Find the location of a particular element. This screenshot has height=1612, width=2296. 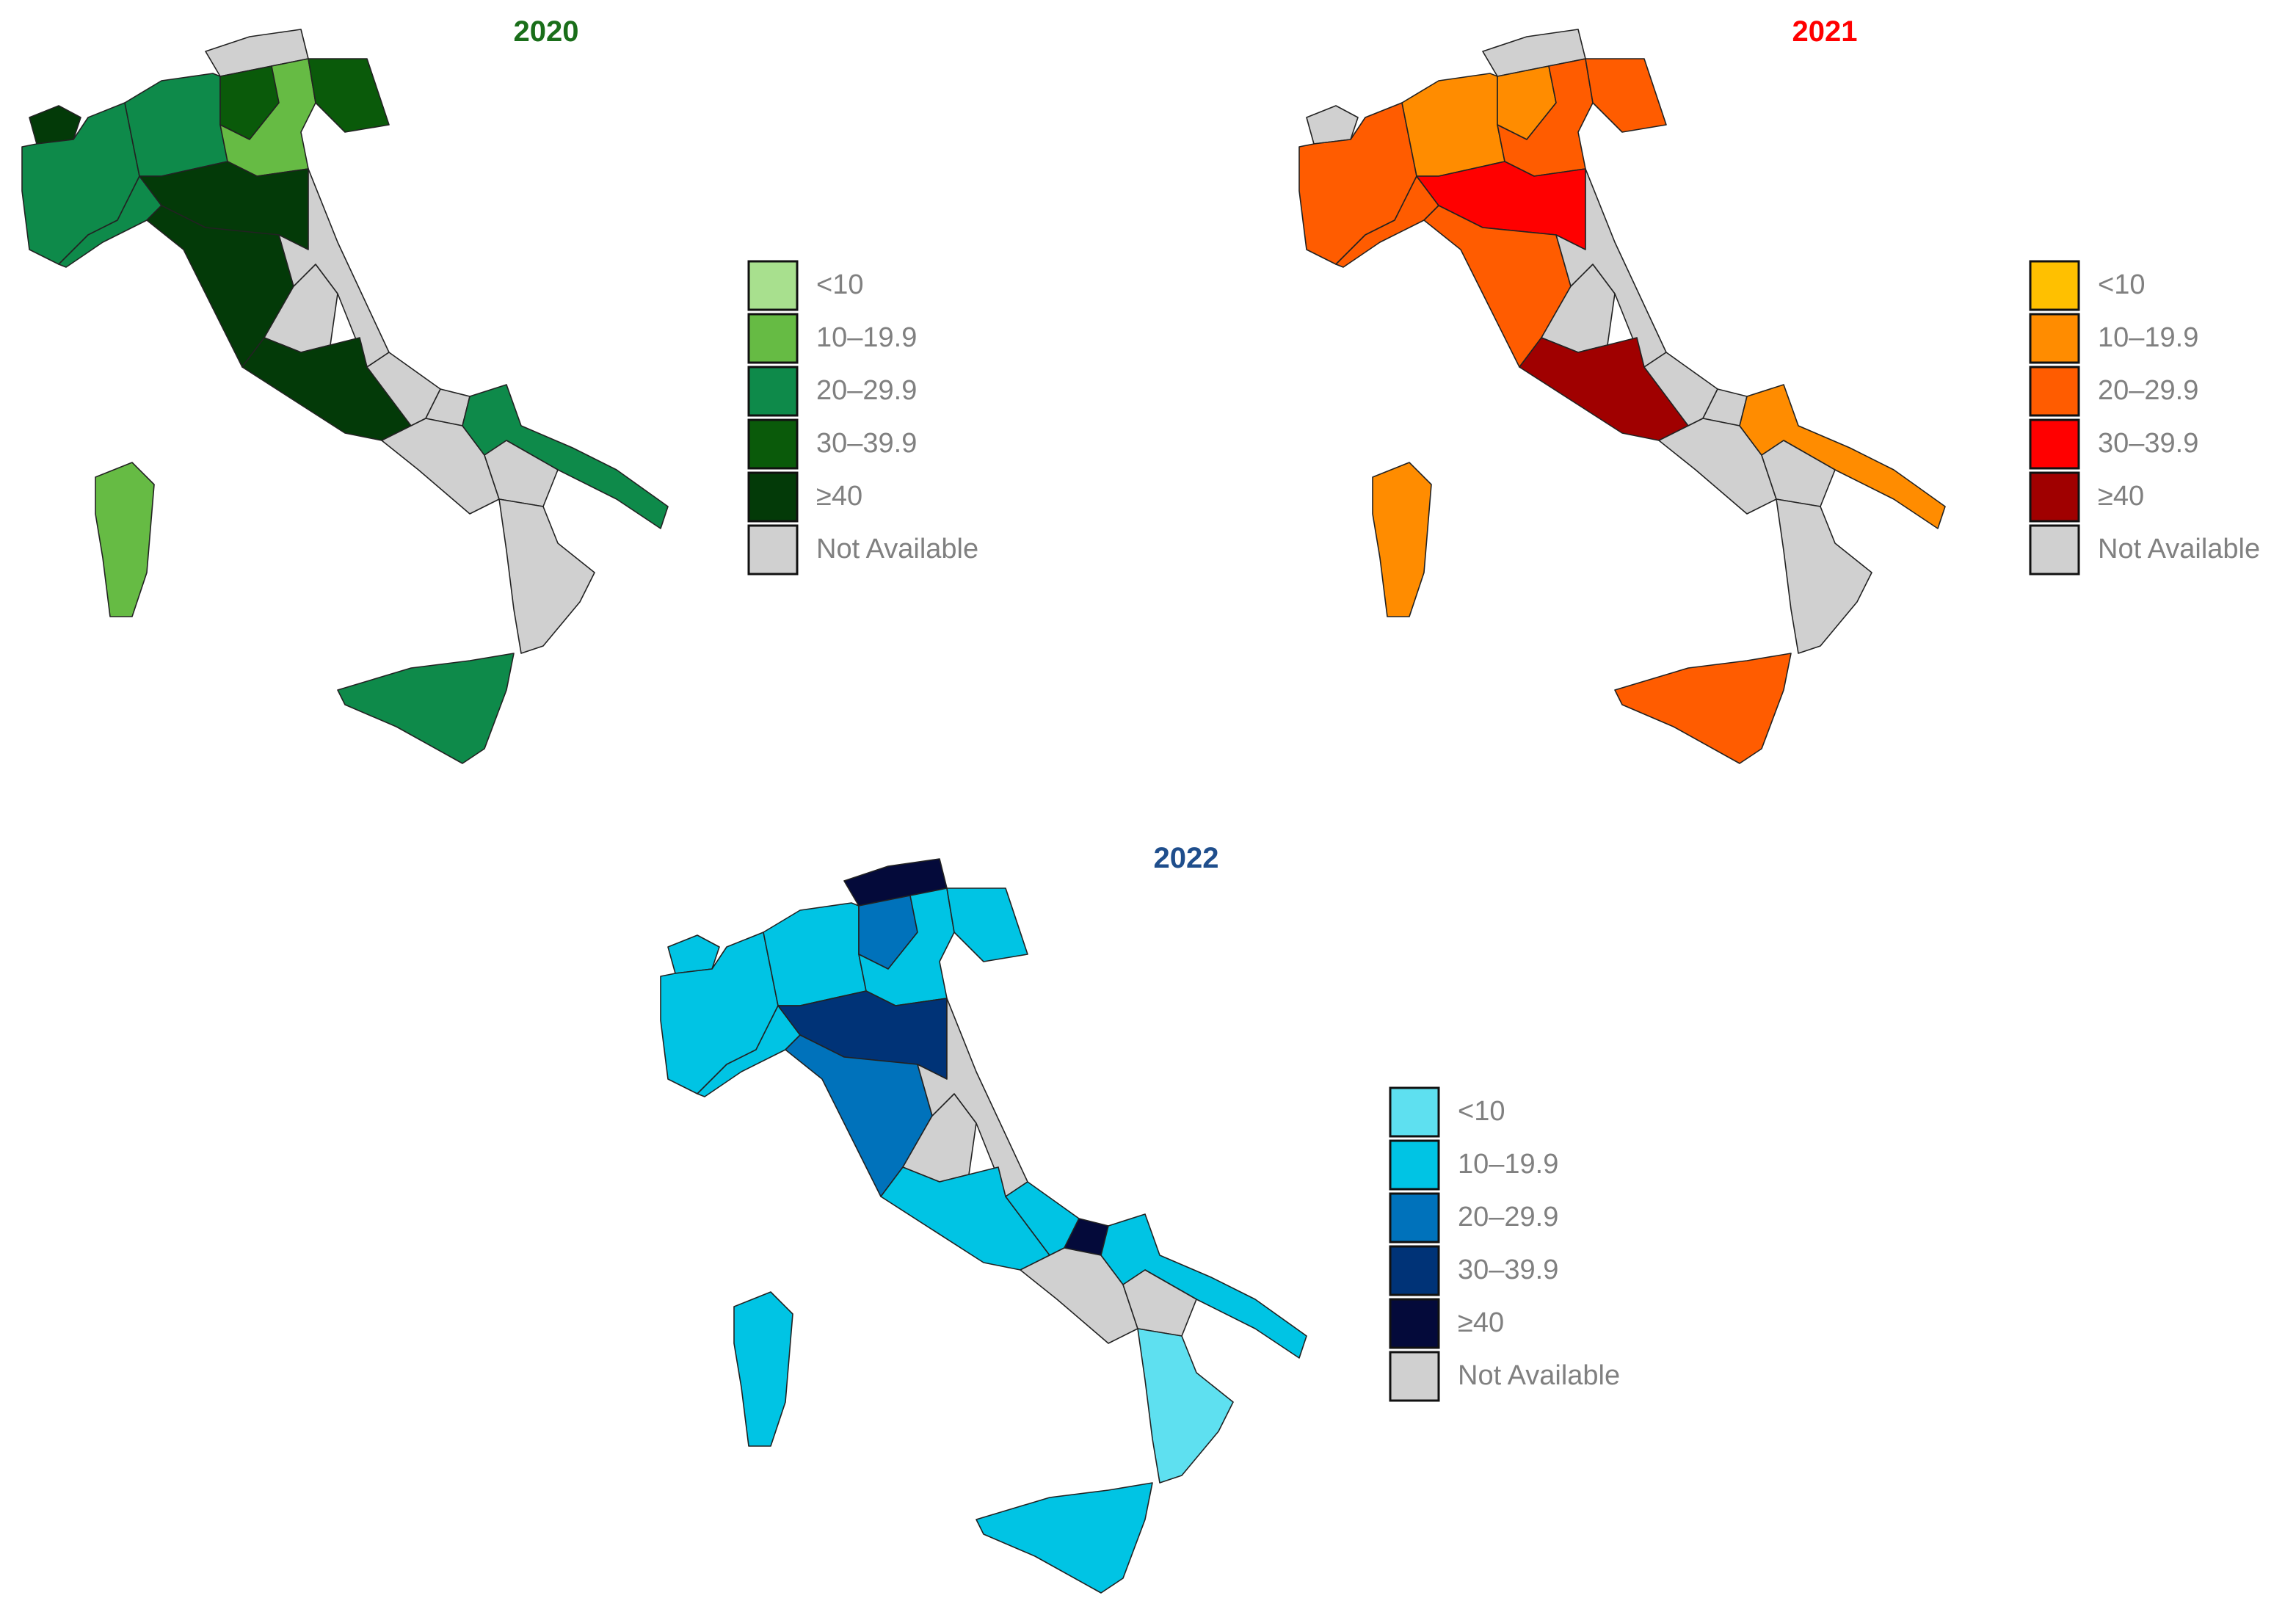

map-title: 2022 is located at coordinates (1186, 858).